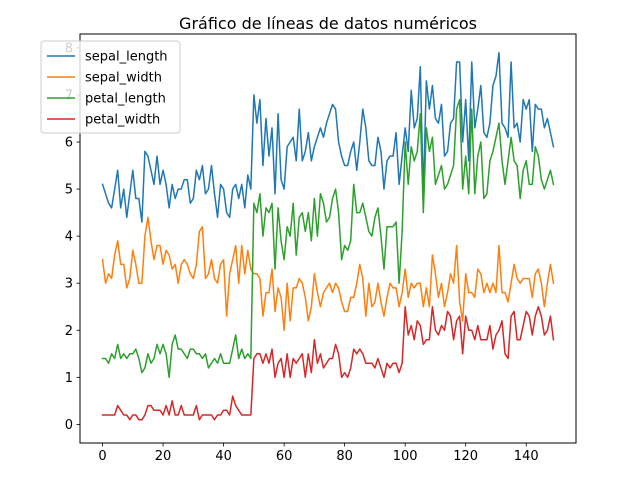  Describe the element at coordinates (69, 237) in the screenshot. I see `y-tick-label: 4` at that location.